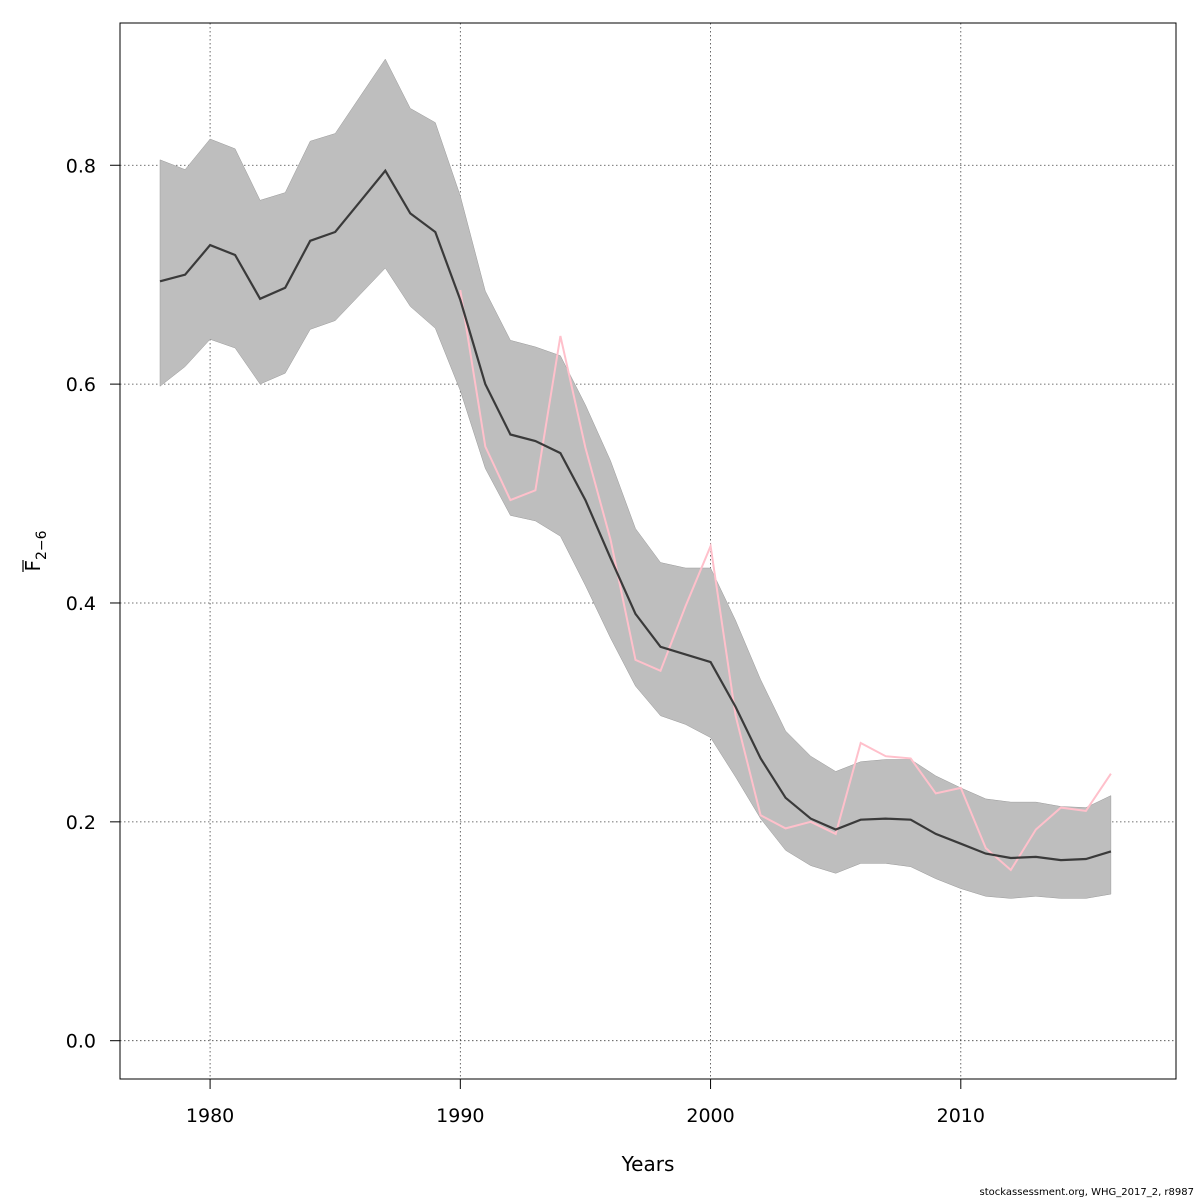 Image resolution: width=1200 pixels, height=1200 pixels. Describe the element at coordinates (961, 1116) in the screenshot. I see `x-tick-label: 2010` at that location.